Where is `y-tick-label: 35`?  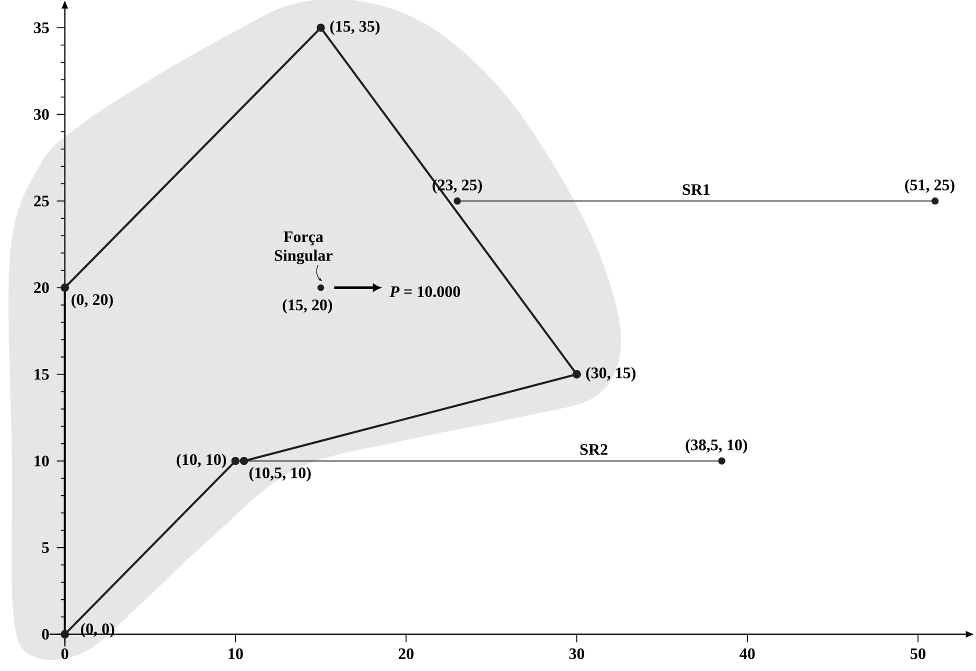 y-tick-label: 35 is located at coordinates (41, 28).